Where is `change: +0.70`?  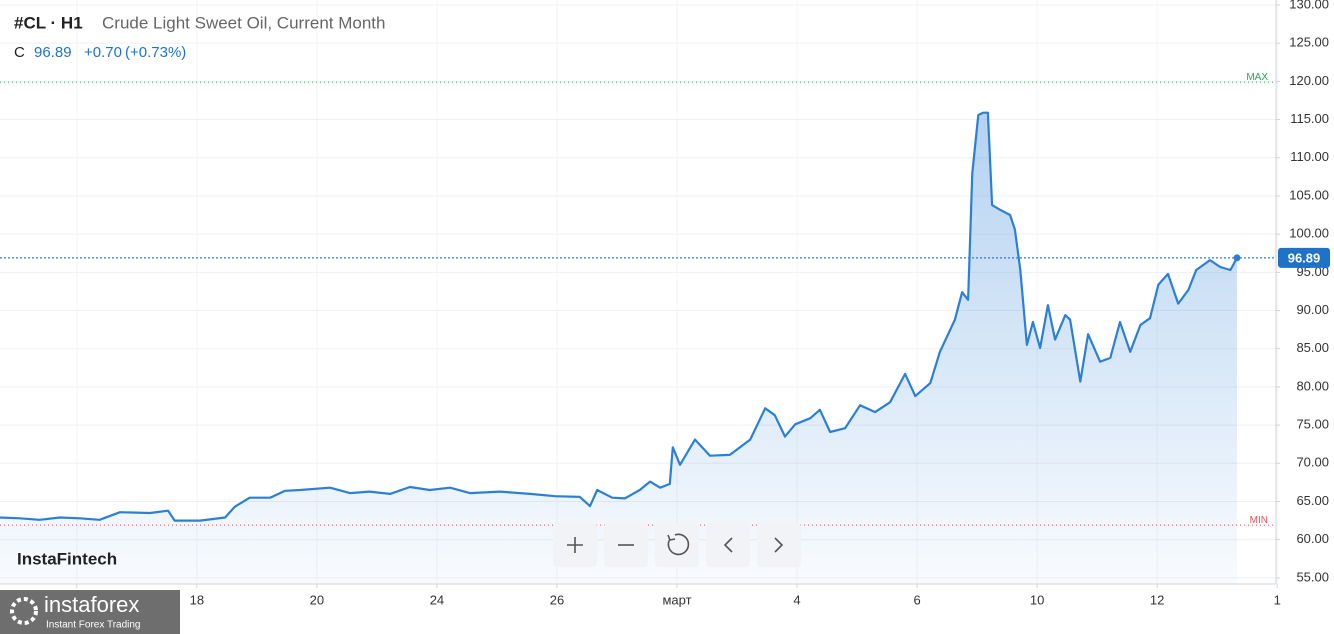
change: +0.70 is located at coordinates (103, 52).